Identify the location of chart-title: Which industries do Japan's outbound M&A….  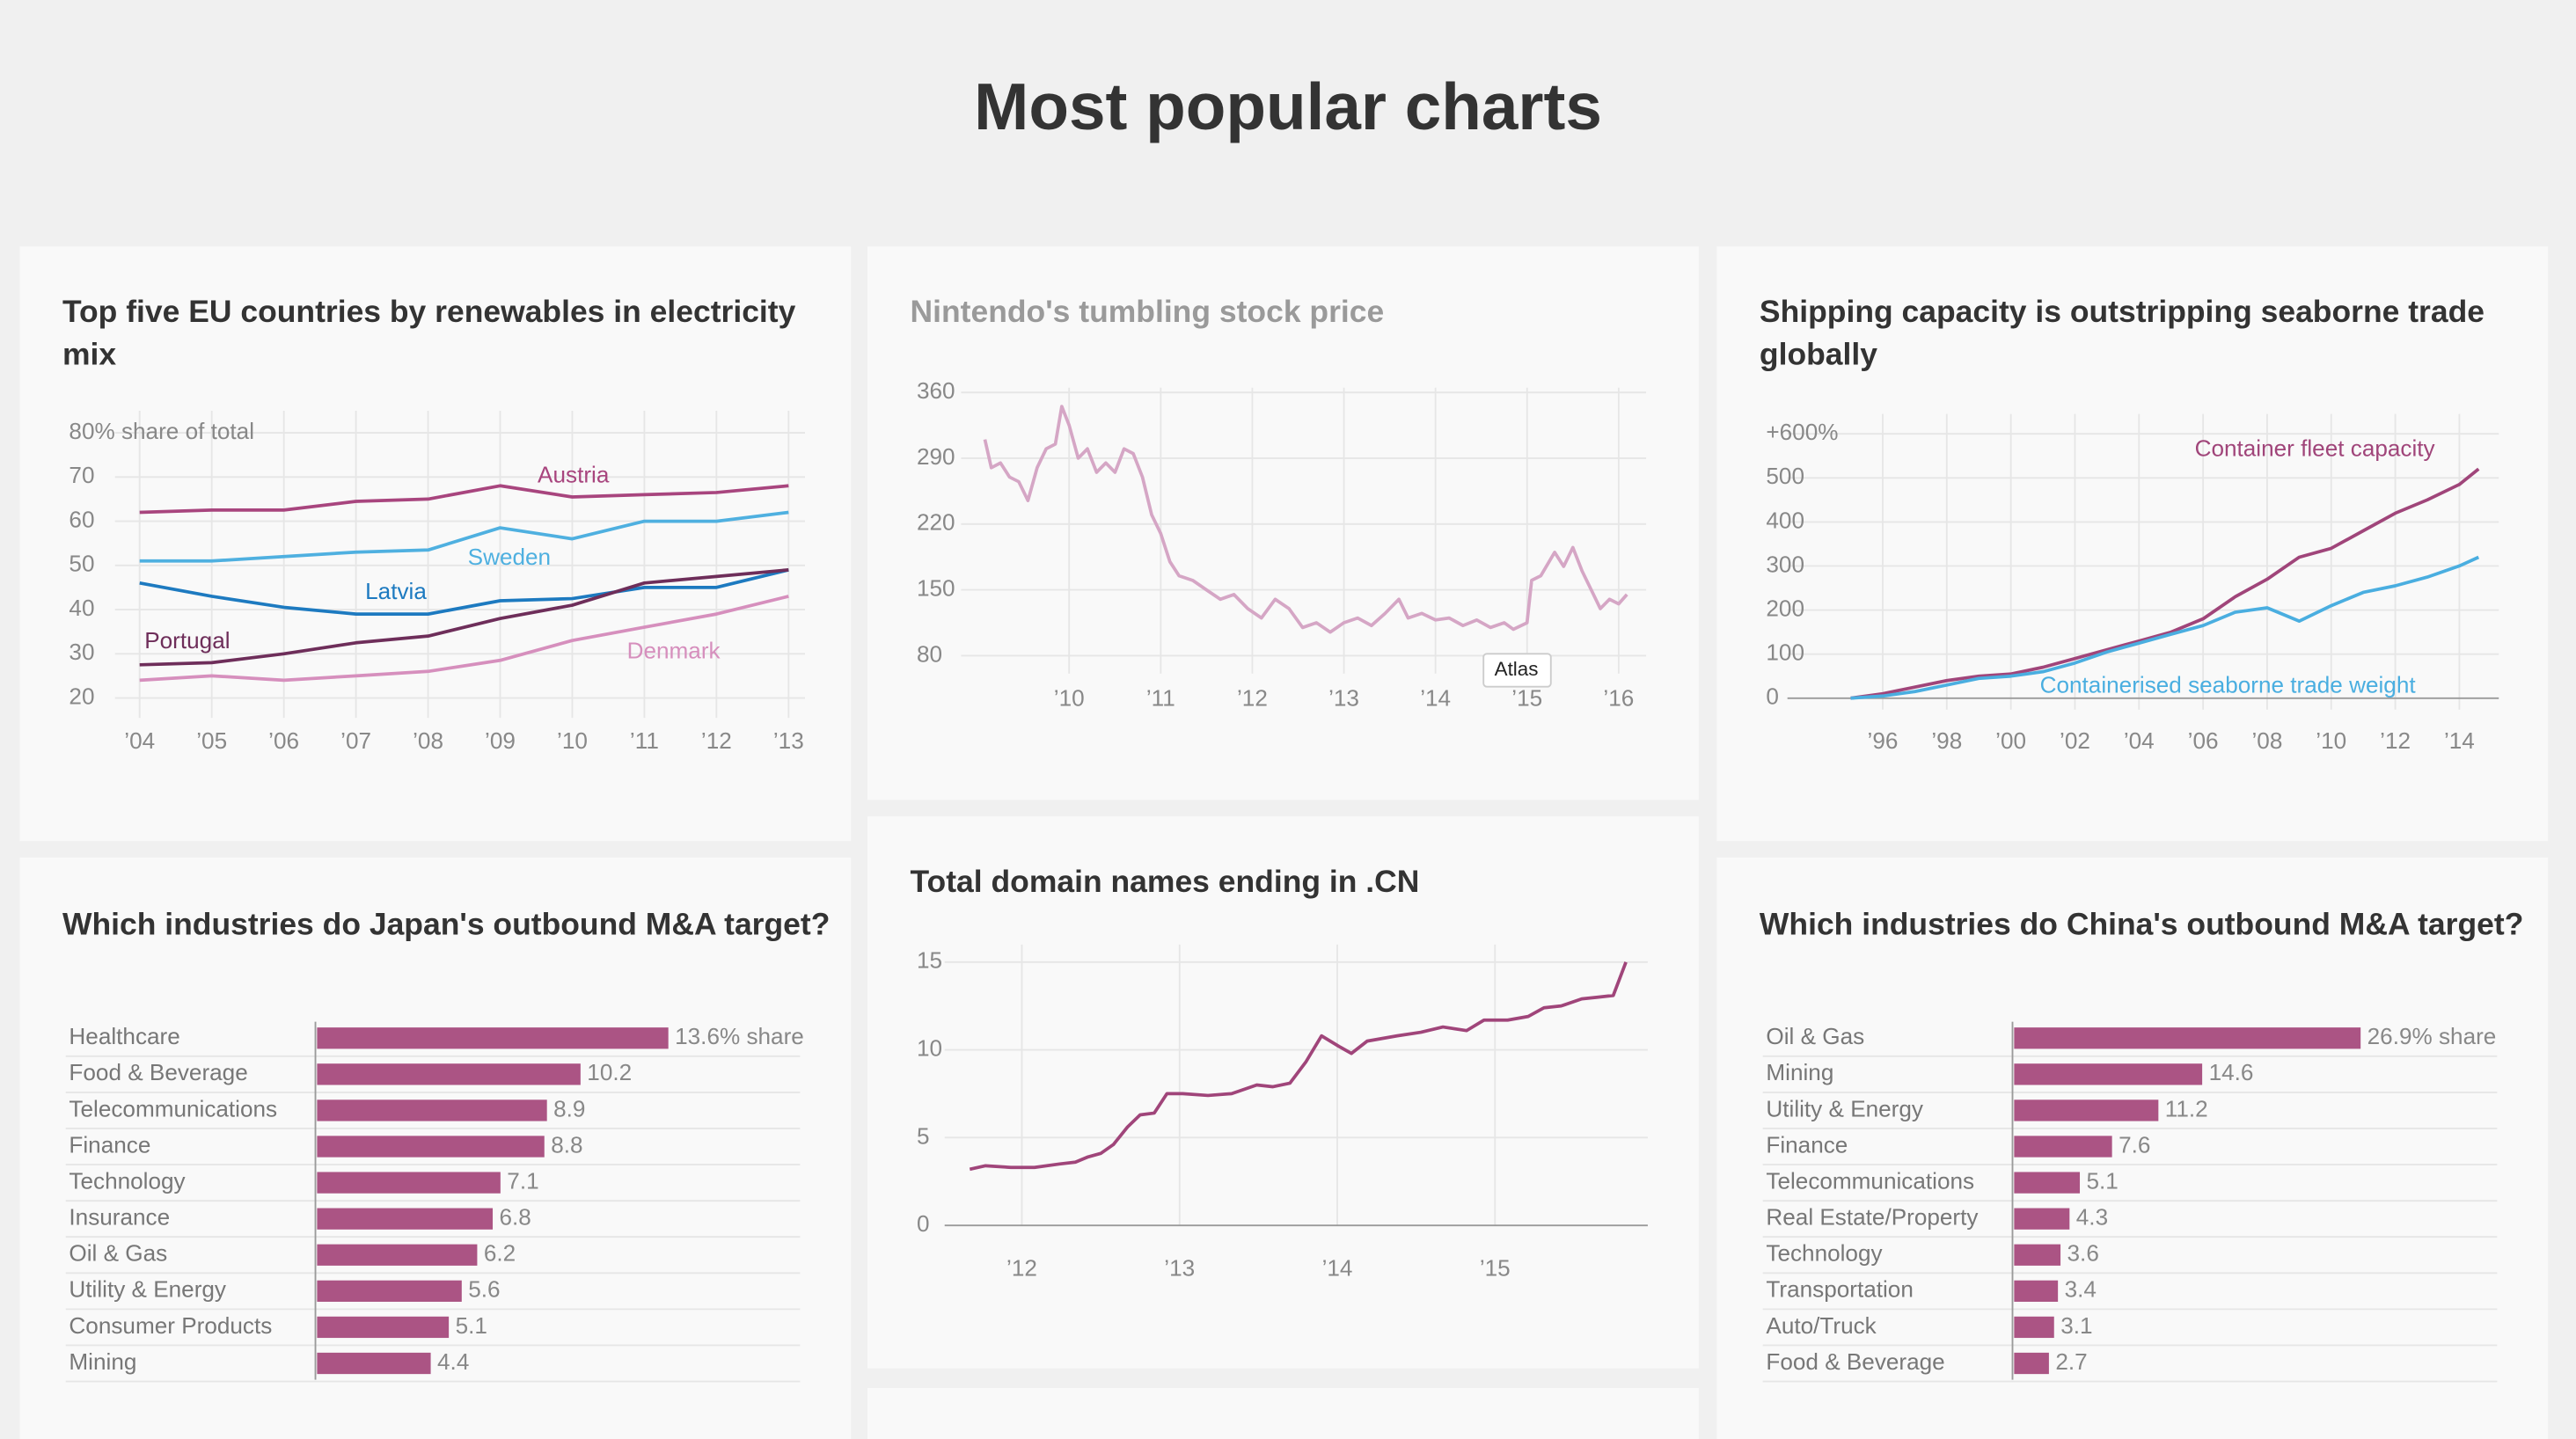
(446, 925).